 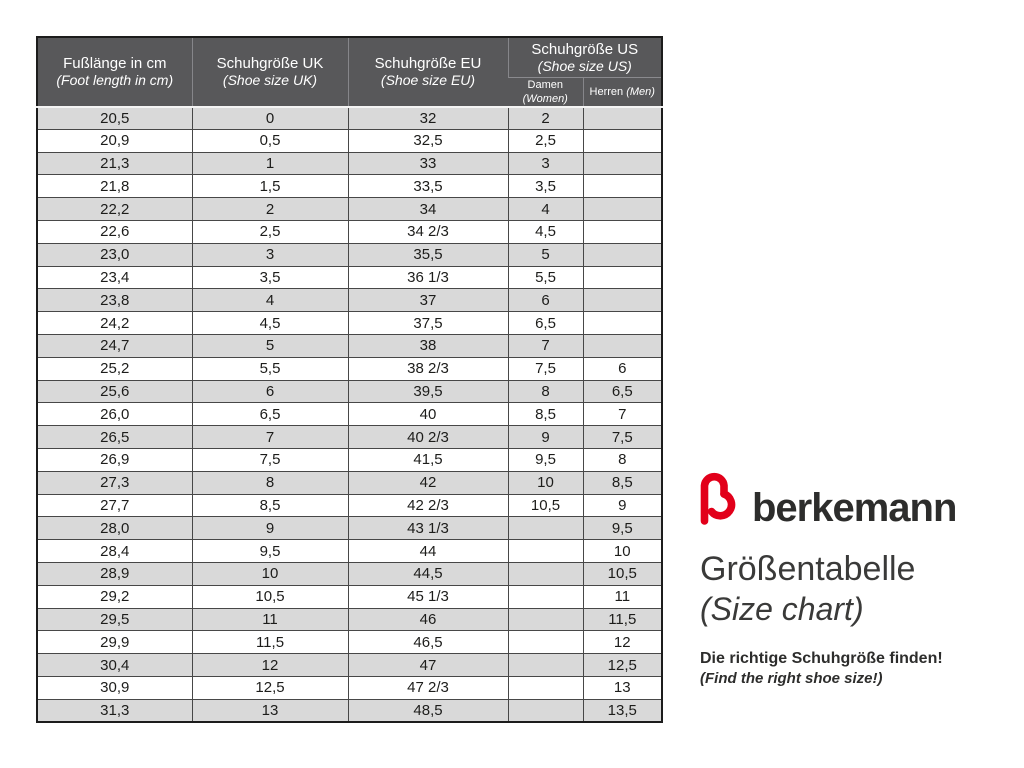 What do you see at coordinates (622, 642) in the screenshot?
I see `cell-us-men: 12` at bounding box center [622, 642].